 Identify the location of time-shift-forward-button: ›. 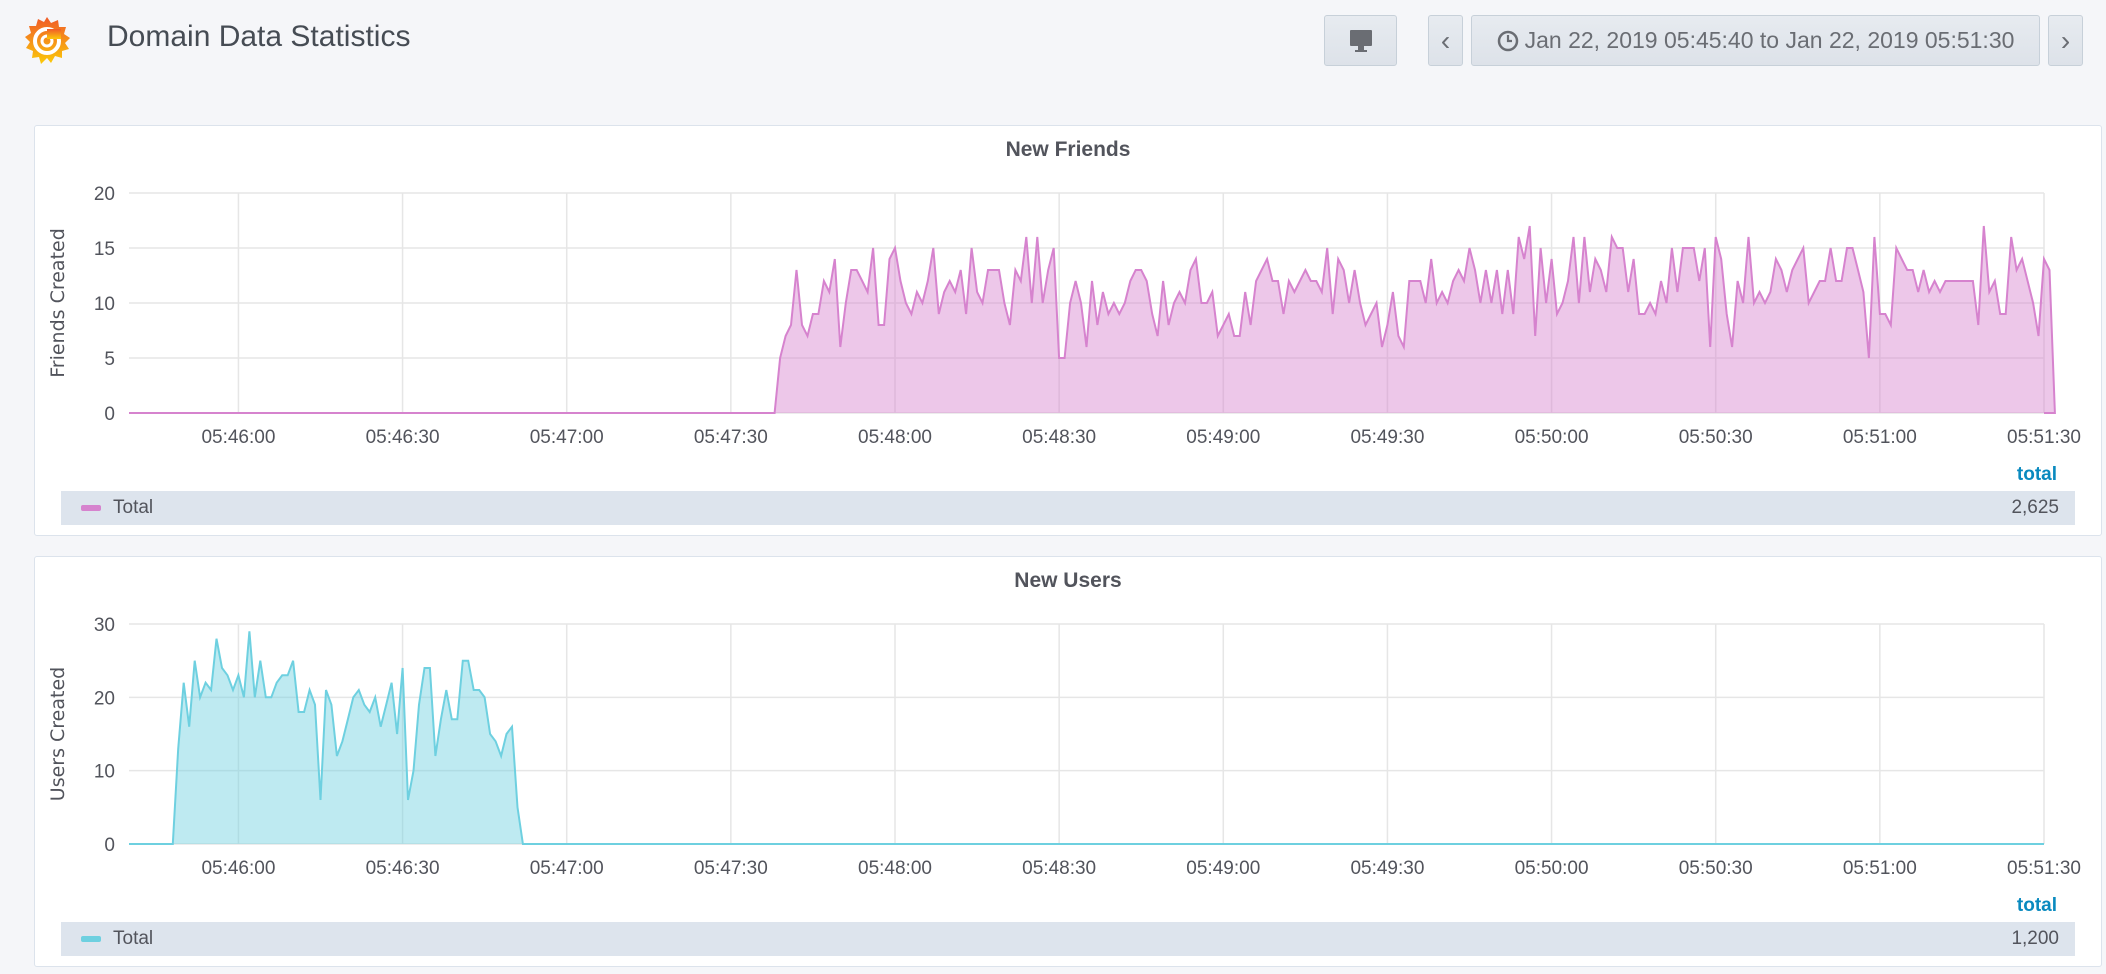
(2065, 40).